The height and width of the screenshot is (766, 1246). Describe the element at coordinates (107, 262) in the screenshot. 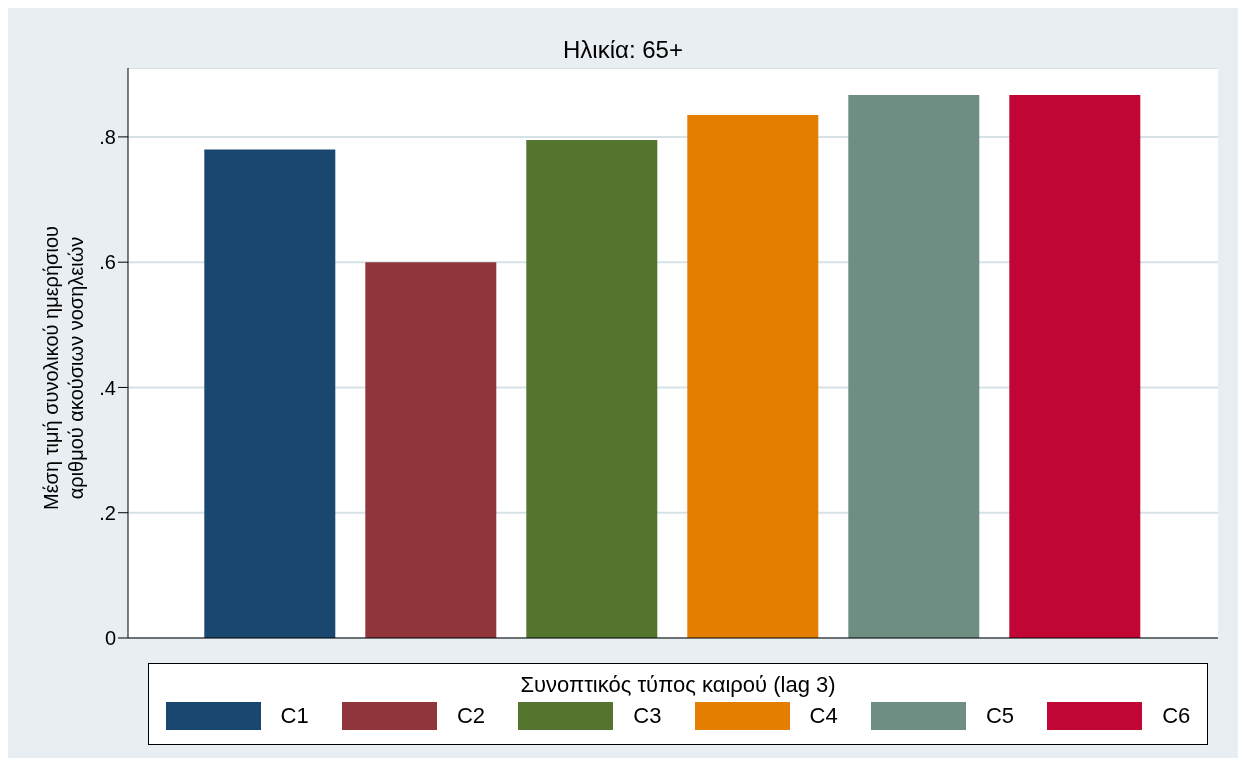

I see `y-tick-label: .6` at that location.